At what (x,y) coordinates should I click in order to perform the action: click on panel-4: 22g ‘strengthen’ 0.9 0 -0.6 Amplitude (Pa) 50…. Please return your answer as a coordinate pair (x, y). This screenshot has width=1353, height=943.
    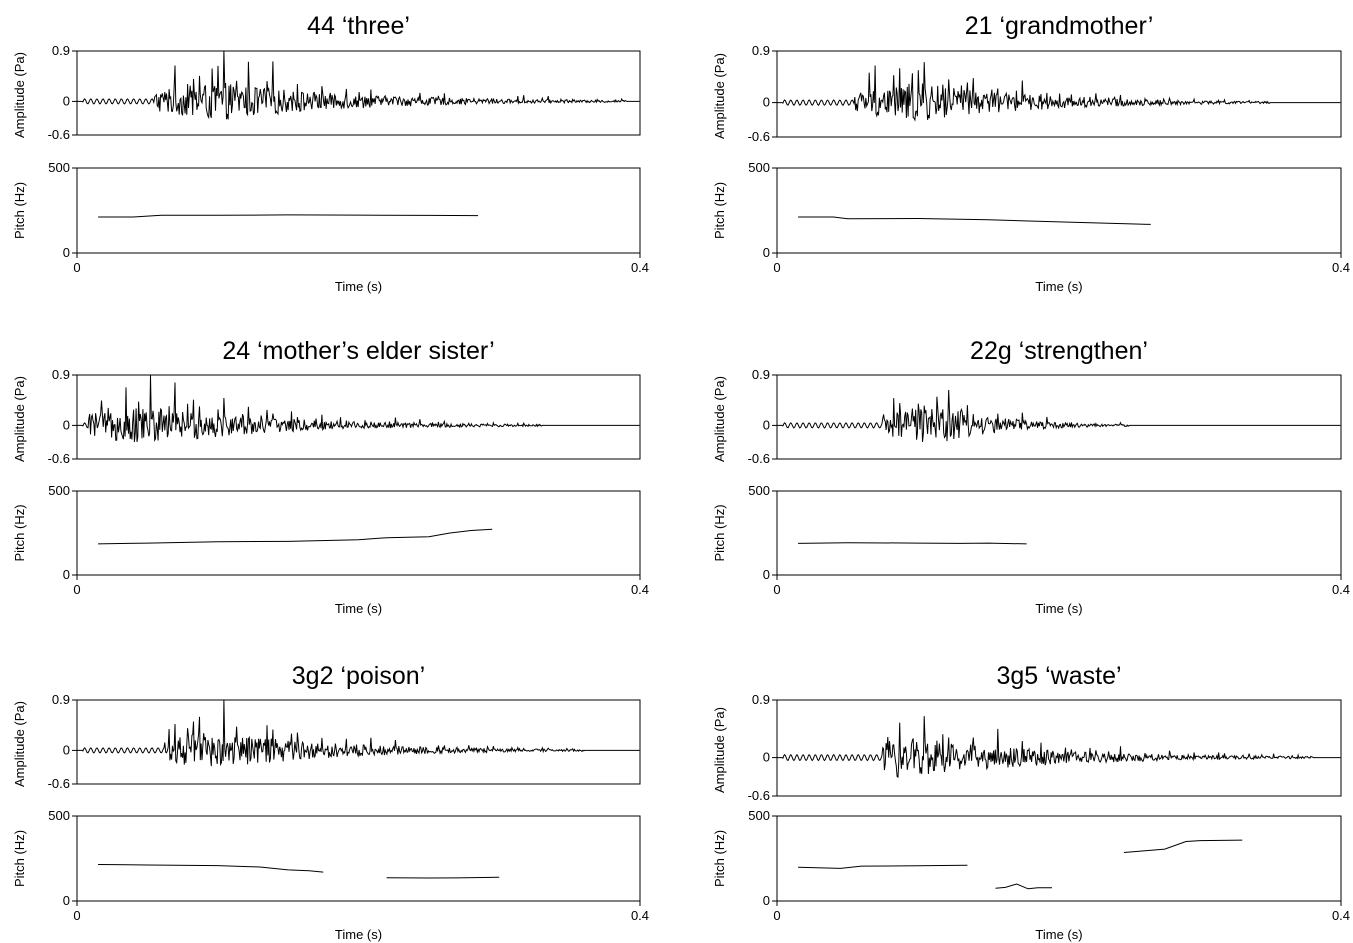
    Looking at the image, I should click on (1031, 476).